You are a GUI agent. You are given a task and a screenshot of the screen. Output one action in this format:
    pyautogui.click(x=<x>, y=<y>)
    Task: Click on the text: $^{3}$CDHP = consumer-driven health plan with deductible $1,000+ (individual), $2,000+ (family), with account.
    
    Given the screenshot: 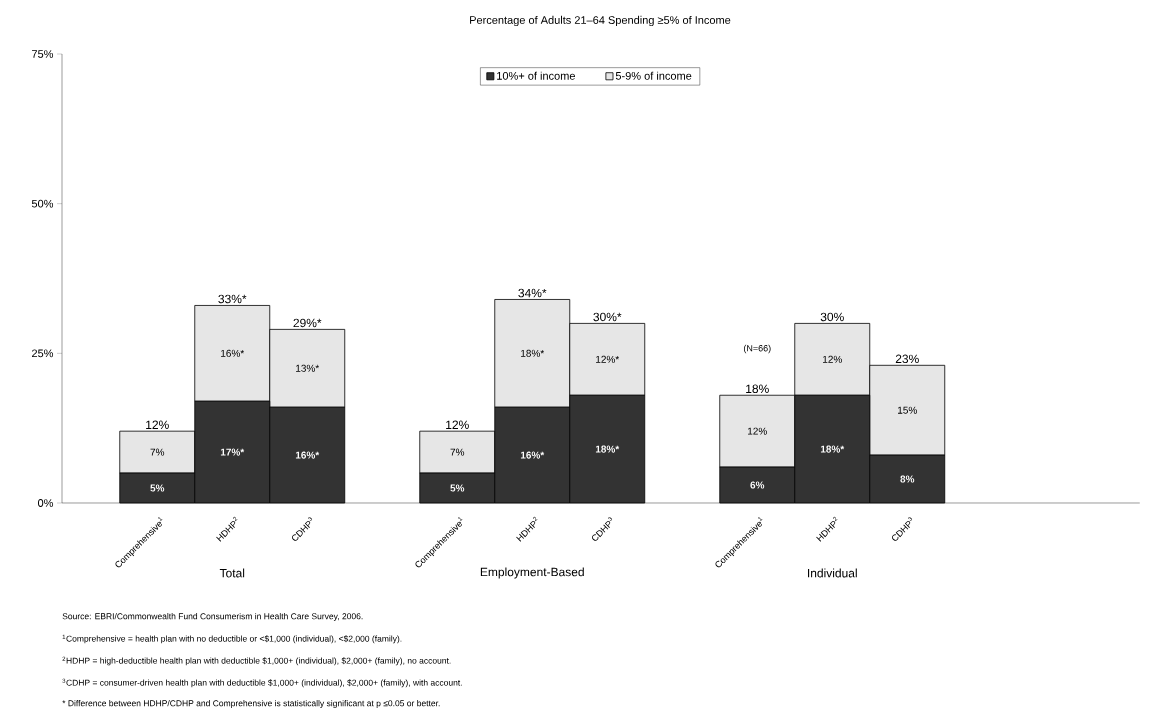 What is the action you would take?
    pyautogui.click(x=262, y=683)
    